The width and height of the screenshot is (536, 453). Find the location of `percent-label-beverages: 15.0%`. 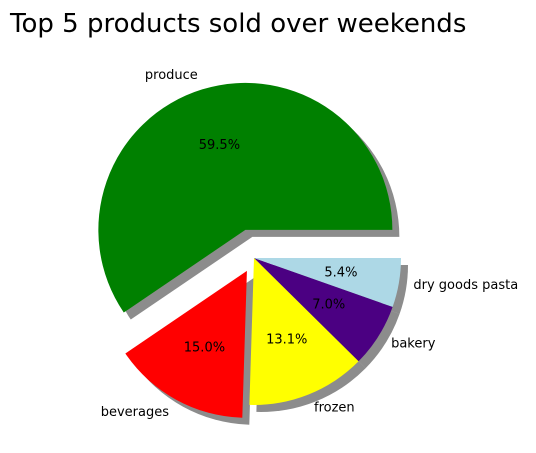

percent-label-beverages: 15.0% is located at coordinates (204, 348).